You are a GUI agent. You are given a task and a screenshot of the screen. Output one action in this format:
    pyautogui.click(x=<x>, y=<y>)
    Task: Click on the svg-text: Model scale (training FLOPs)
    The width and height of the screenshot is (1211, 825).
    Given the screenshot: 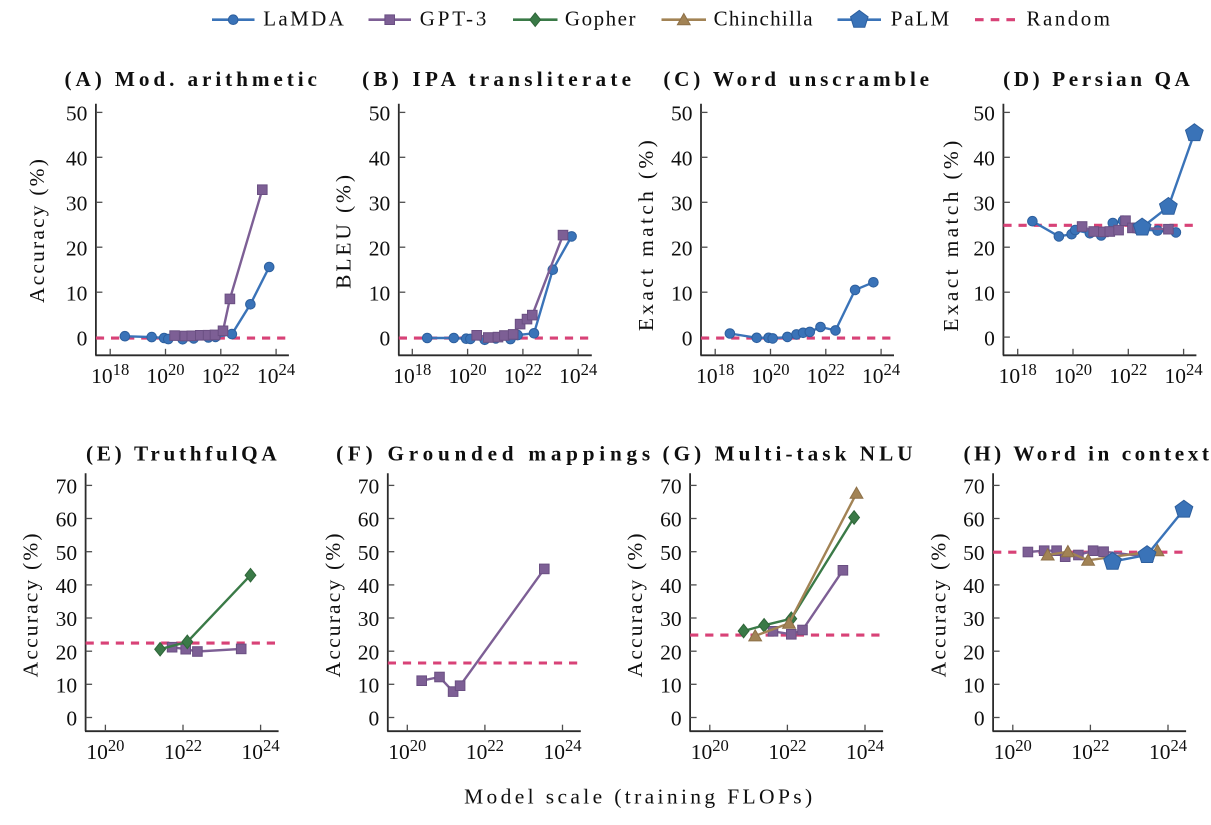 What is the action you would take?
    pyautogui.click(x=639, y=796)
    